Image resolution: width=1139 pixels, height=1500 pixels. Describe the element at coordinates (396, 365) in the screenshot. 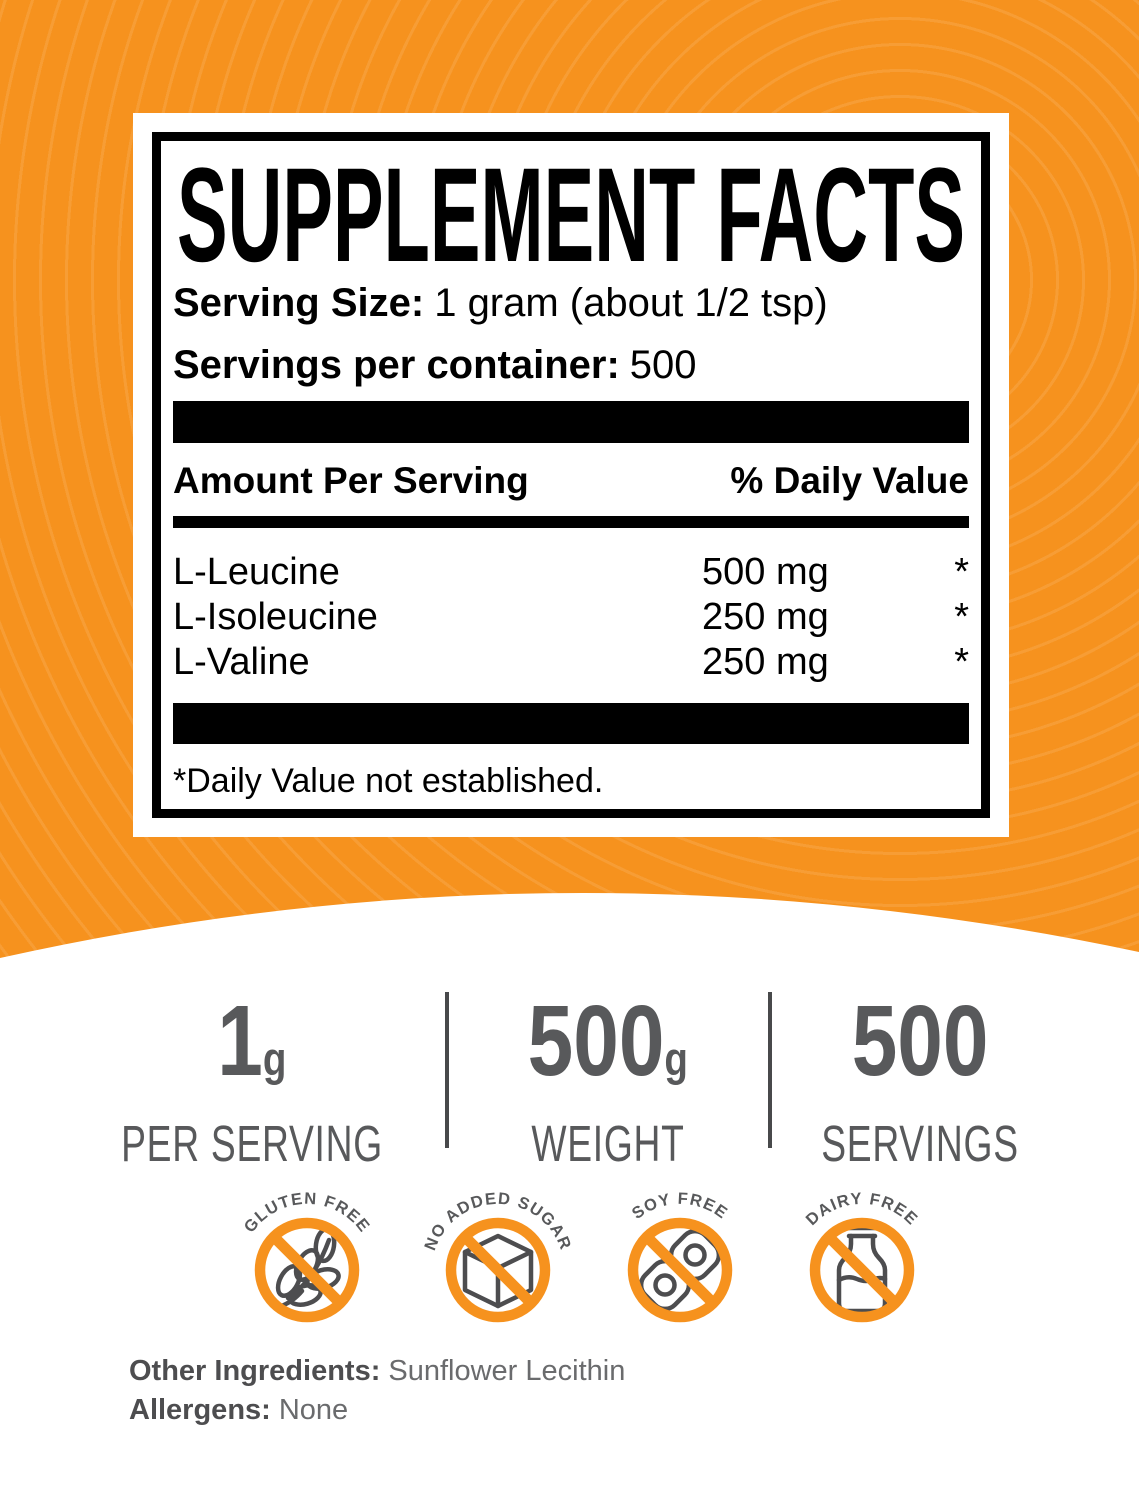

I see `servings-per-container-label: Servings per container:` at that location.